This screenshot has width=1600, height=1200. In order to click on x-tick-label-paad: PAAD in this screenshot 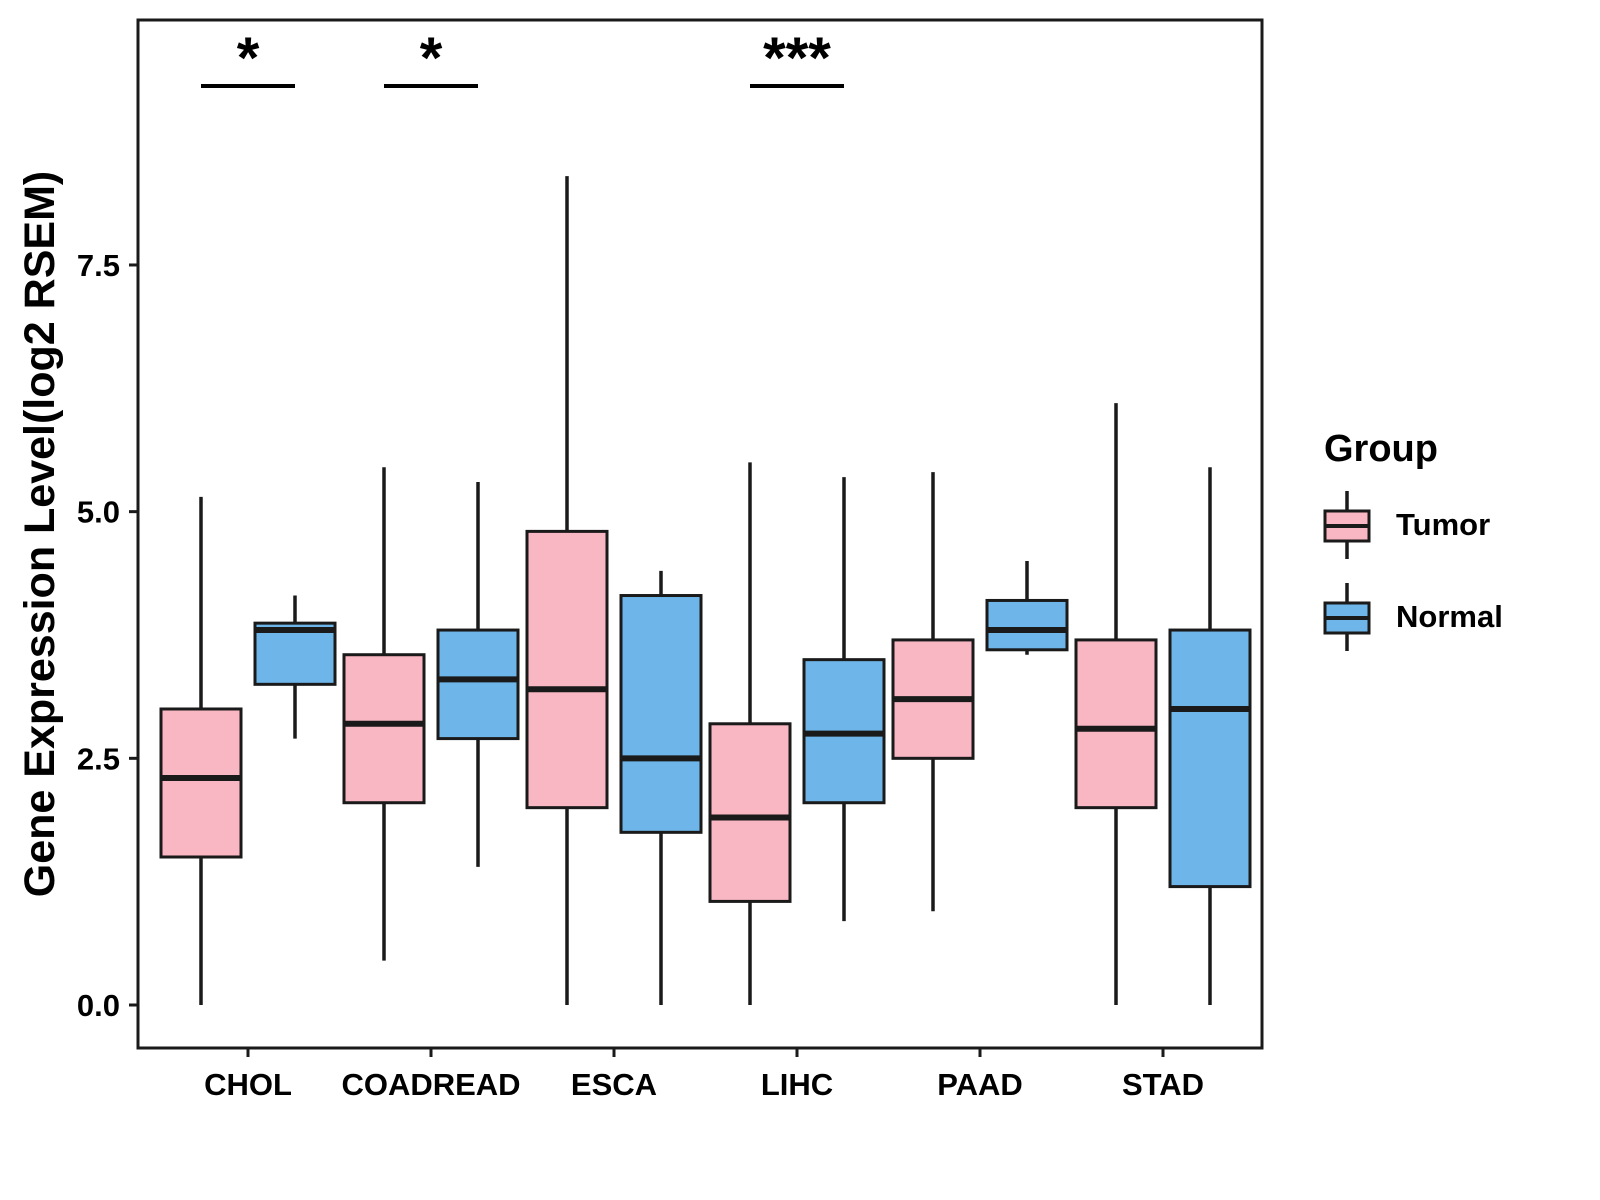, I will do `click(980, 1084)`.